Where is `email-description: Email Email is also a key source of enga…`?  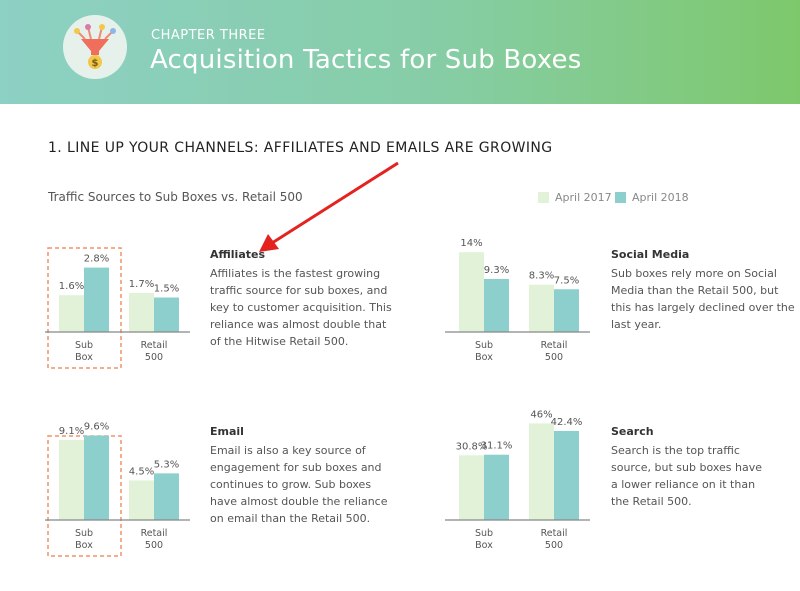 email-description: Email Email is also a key source of enga… is located at coordinates (302, 475).